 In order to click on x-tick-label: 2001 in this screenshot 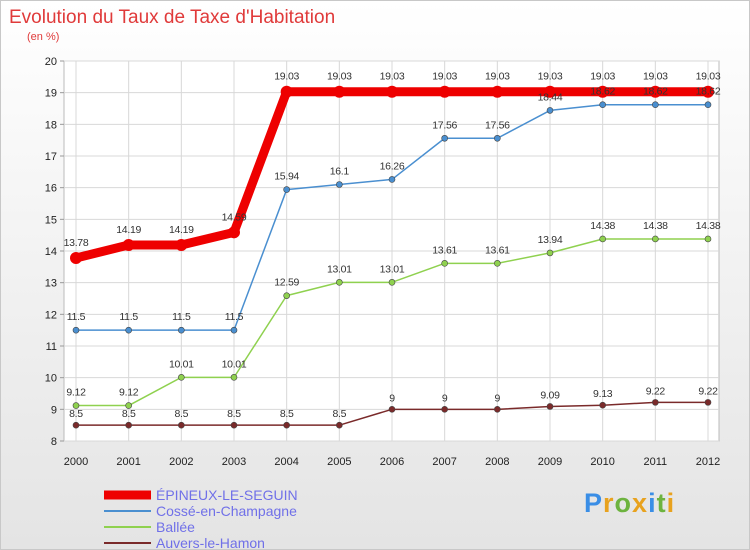, I will do `click(128, 462)`.